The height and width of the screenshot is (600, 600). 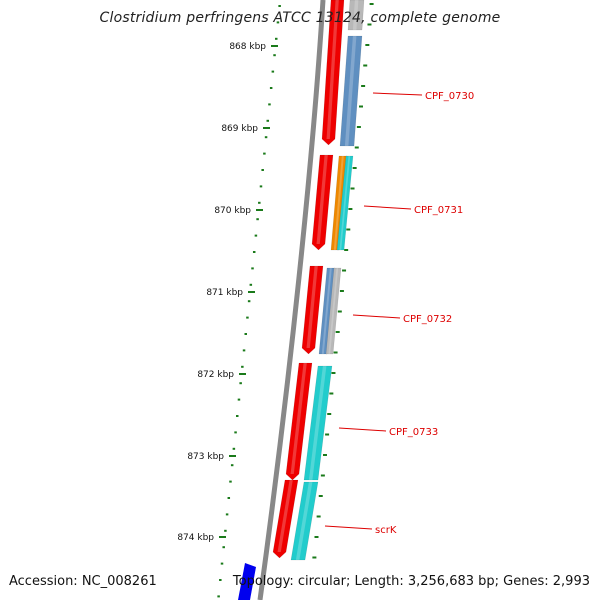 What do you see at coordinates (224, 293) in the screenshot?
I see `tick-label: 871 kbp` at bounding box center [224, 293].